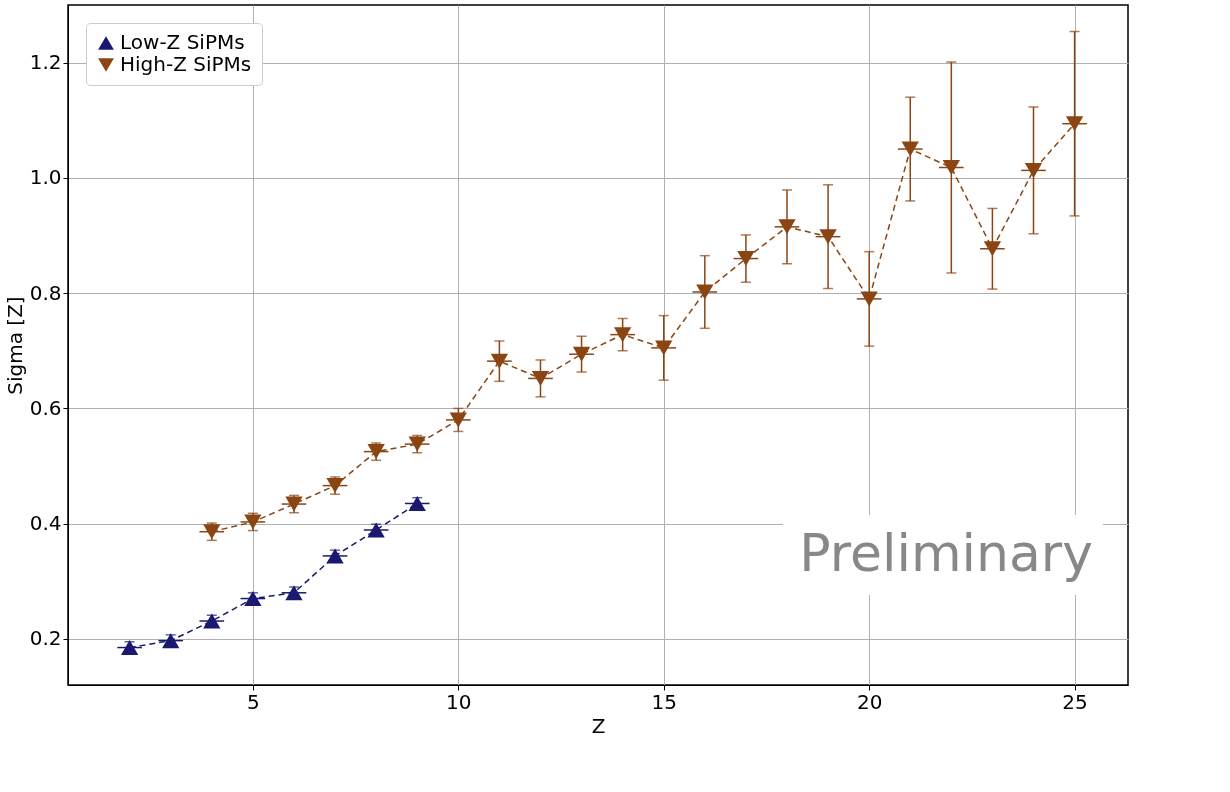 This screenshot has height=792, width=1230. I want to click on x-tick-label: 25, so click(1075, 701).